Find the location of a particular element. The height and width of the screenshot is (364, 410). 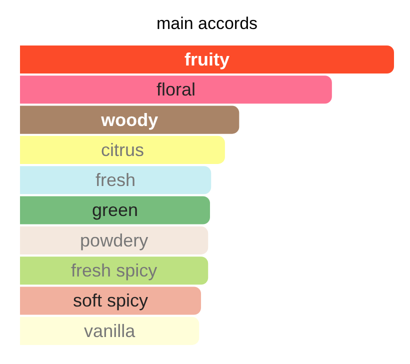

y-tick-label: citrus is located at coordinates (122, 150).